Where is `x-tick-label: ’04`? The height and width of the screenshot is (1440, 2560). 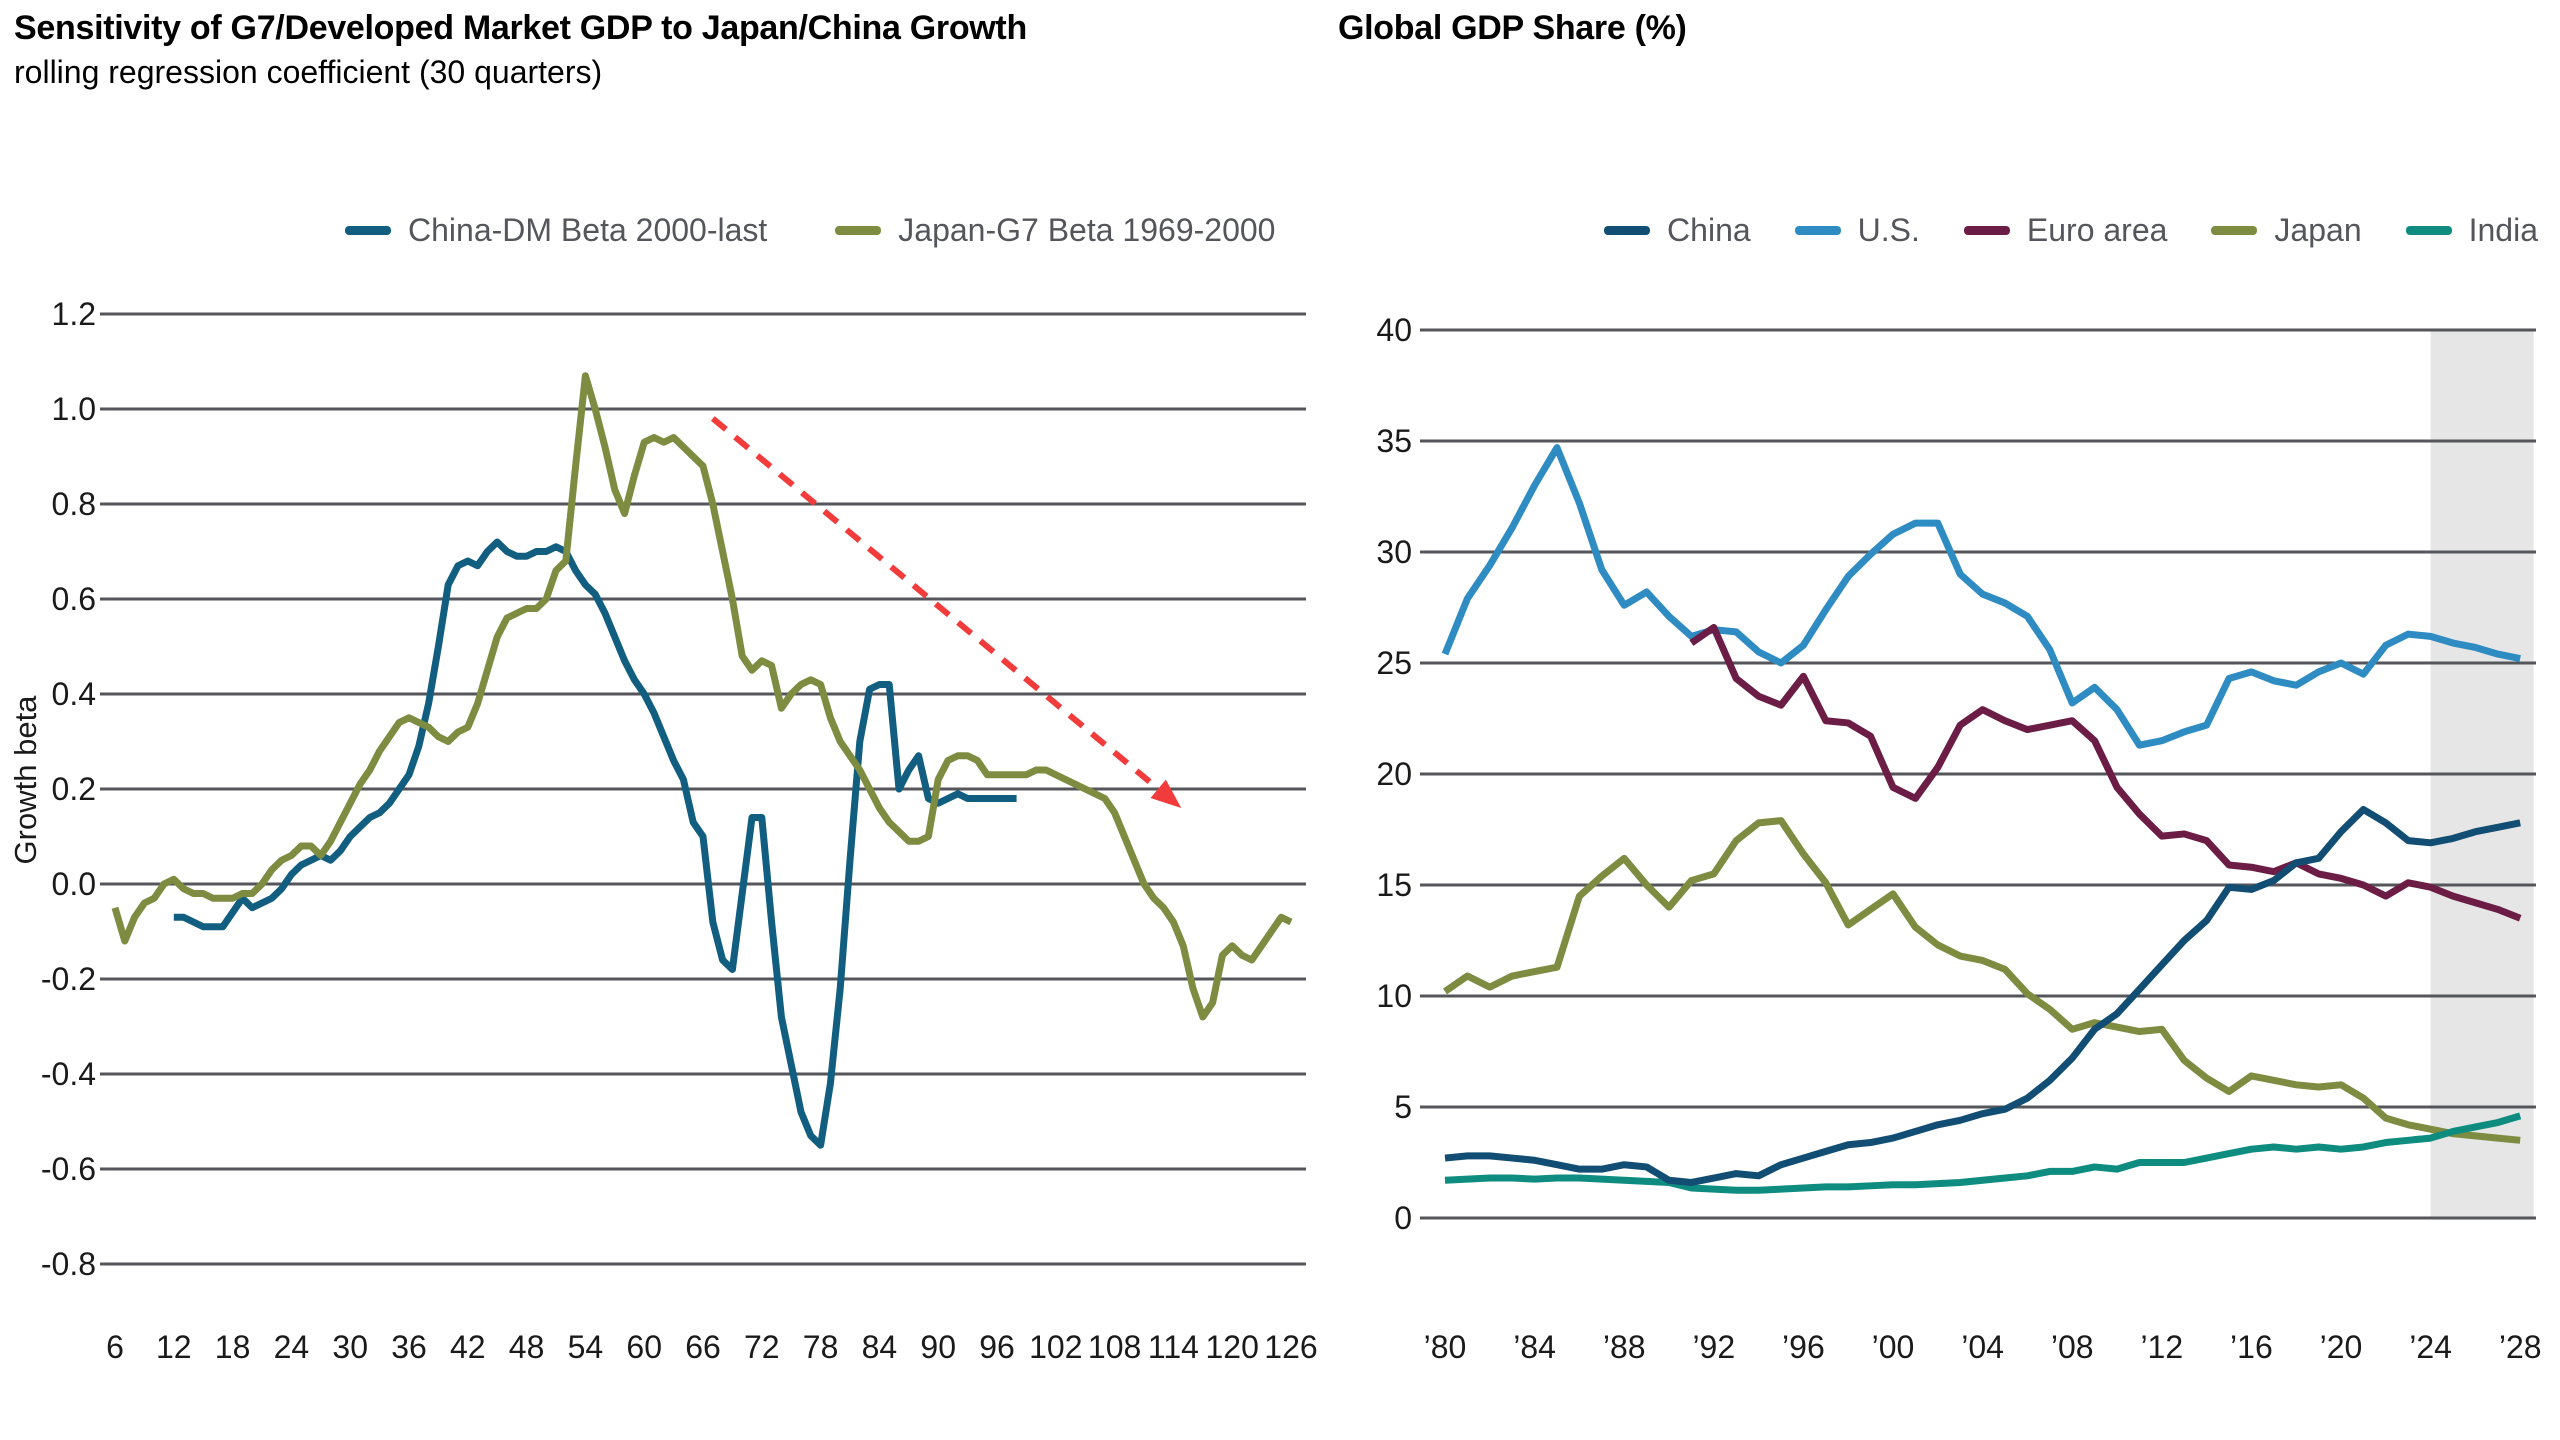 x-tick-label: ’04 is located at coordinates (1982, 1347).